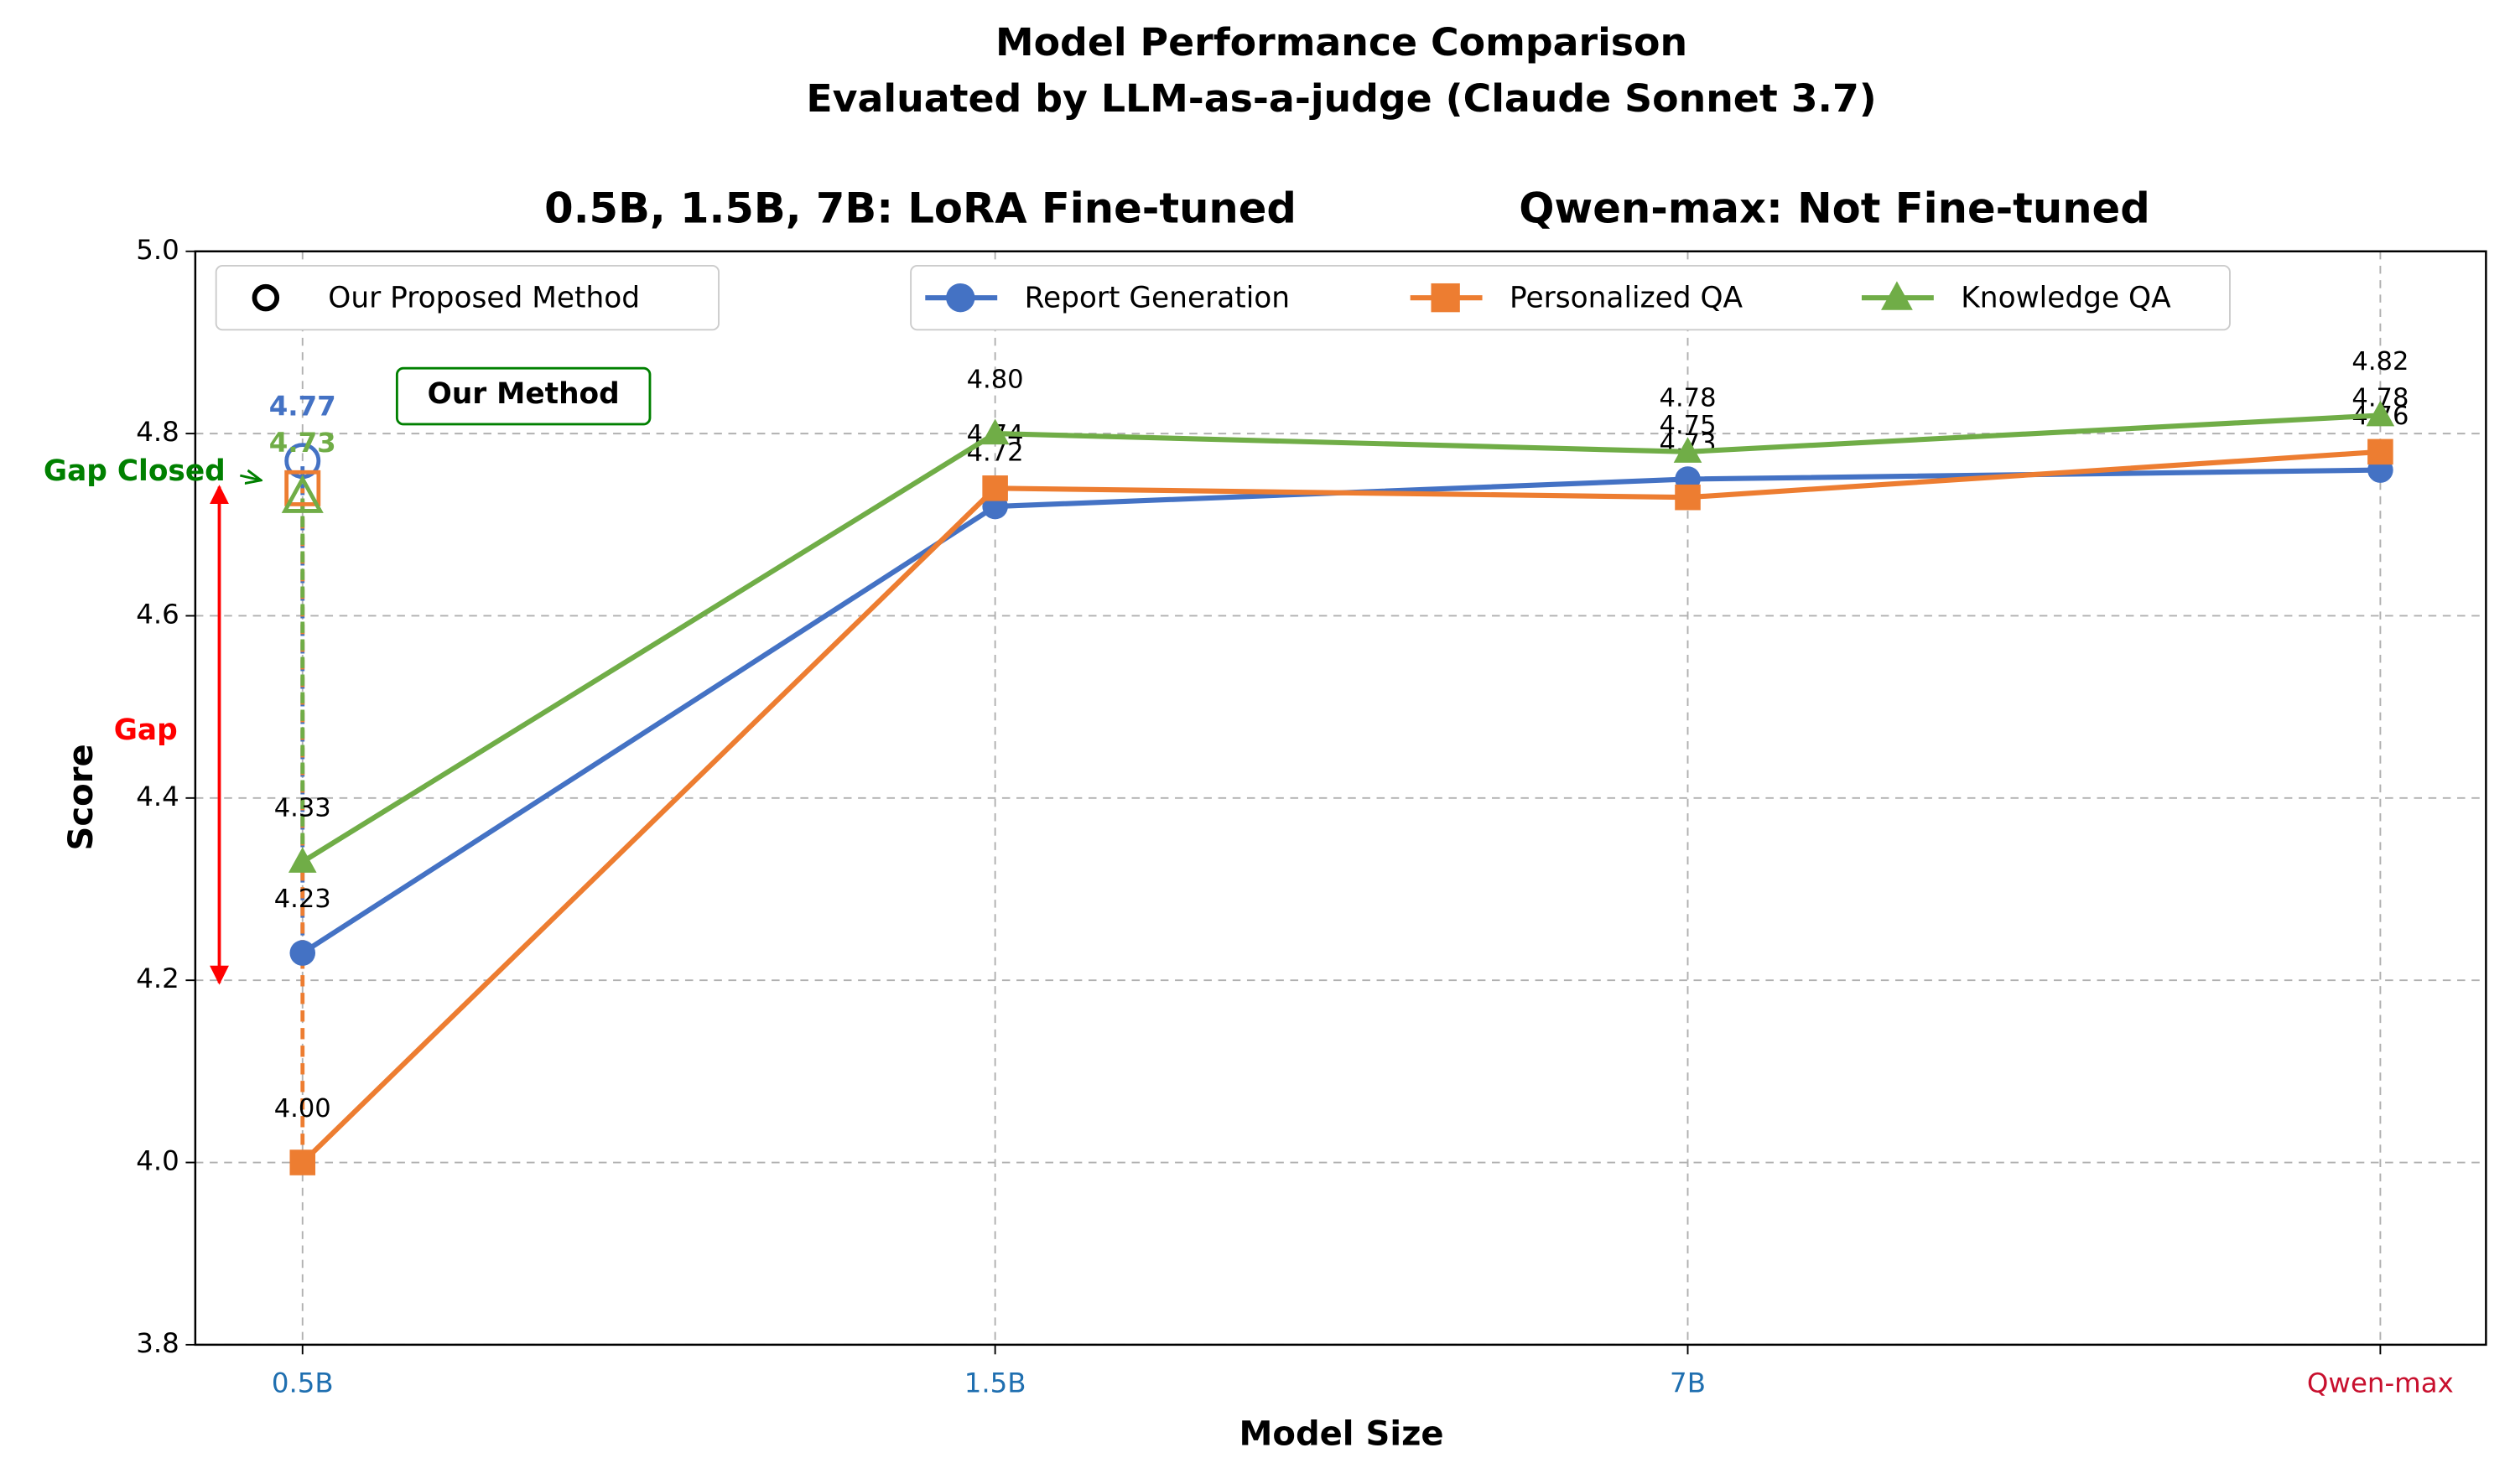 The width and height of the screenshot is (2510, 1484). What do you see at coordinates (1157, 298) in the screenshot?
I see `legend-label: Report Generation` at bounding box center [1157, 298].